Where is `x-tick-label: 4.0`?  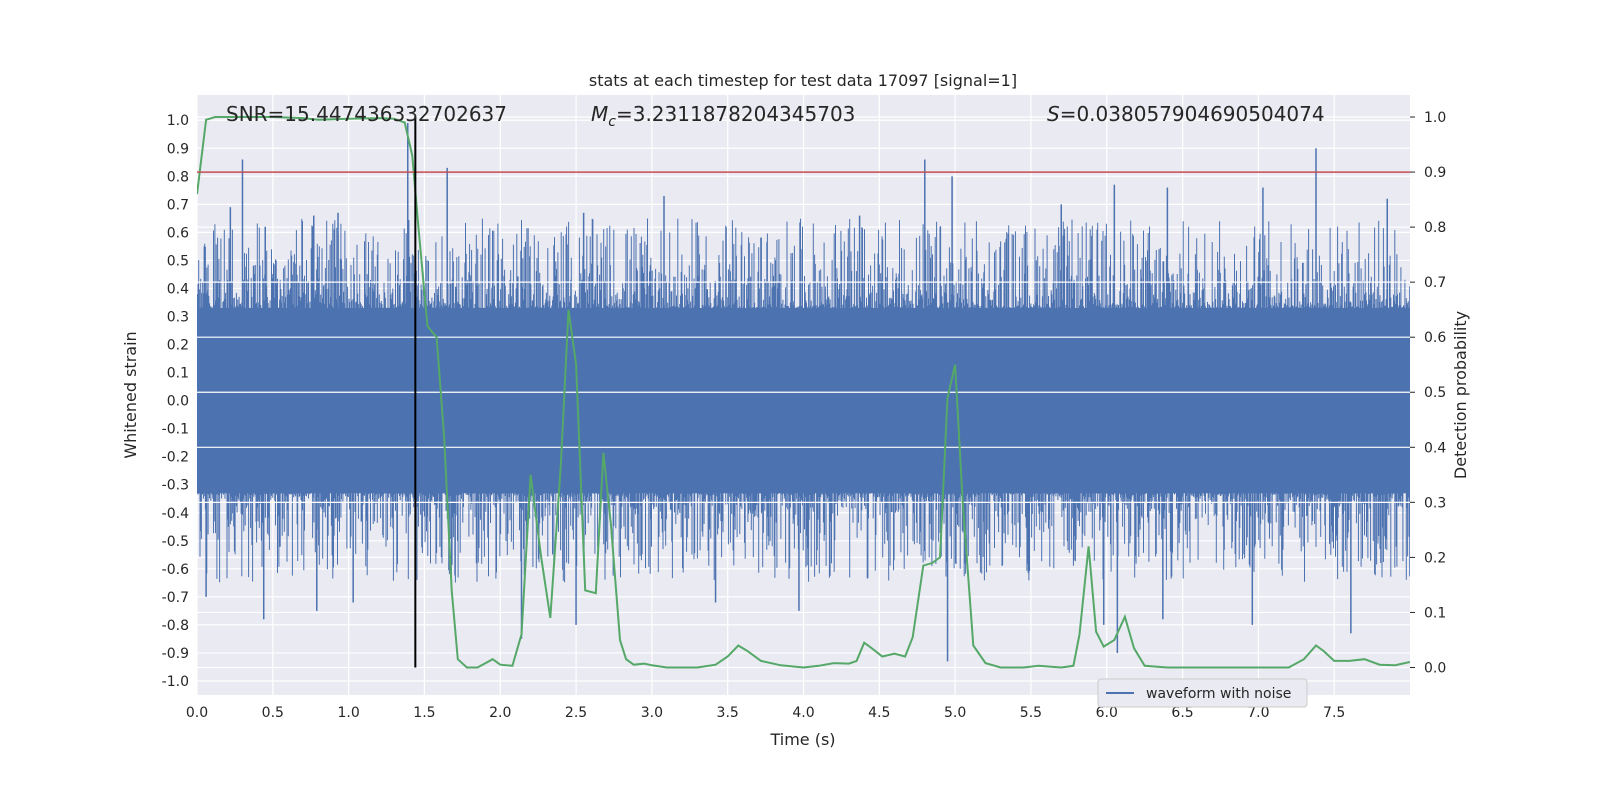 x-tick-label: 4.0 is located at coordinates (803, 713).